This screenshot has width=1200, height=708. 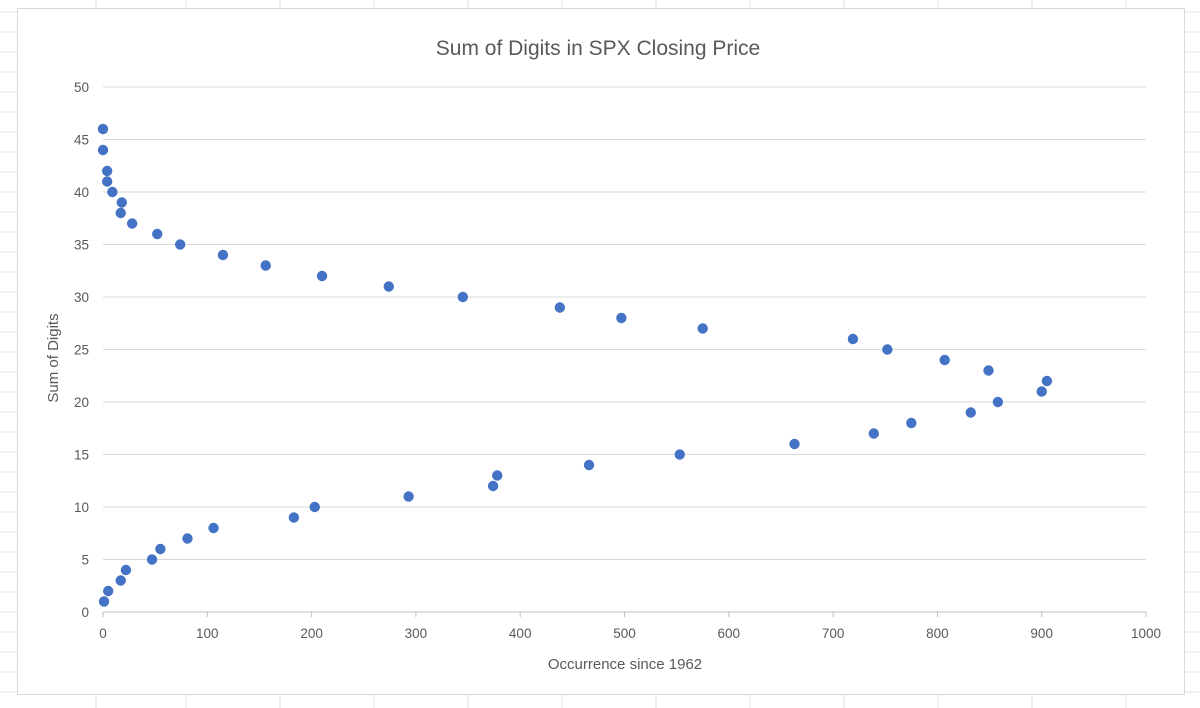 What do you see at coordinates (937, 633) in the screenshot?
I see `x-tick-label: 800` at bounding box center [937, 633].